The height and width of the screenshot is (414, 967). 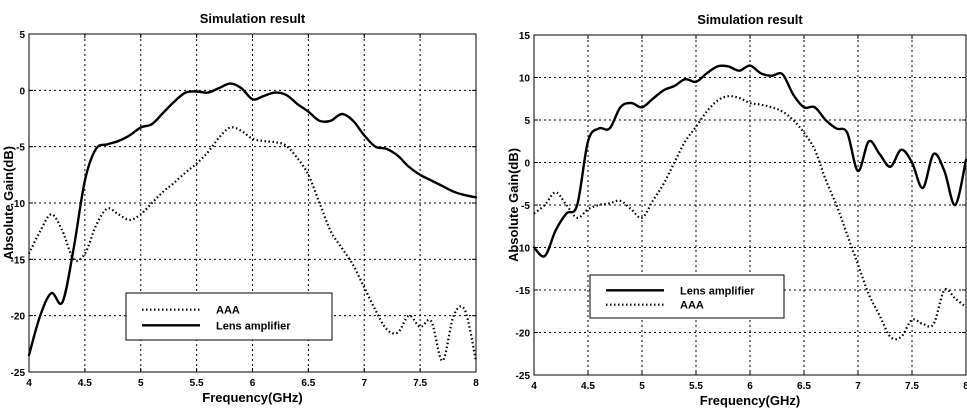 I want to click on y-tick-label: 10, so click(x=525, y=79).